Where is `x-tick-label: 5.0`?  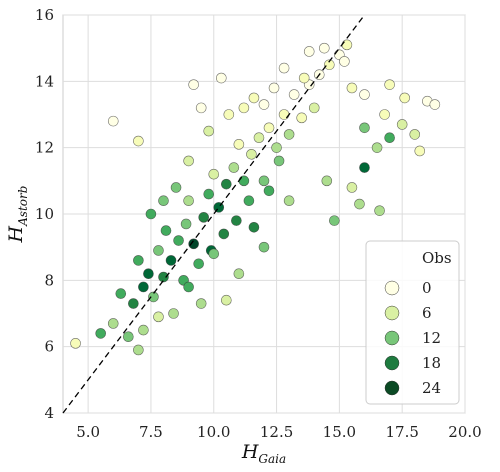
x-tick-label: 5.0 is located at coordinates (88, 432).